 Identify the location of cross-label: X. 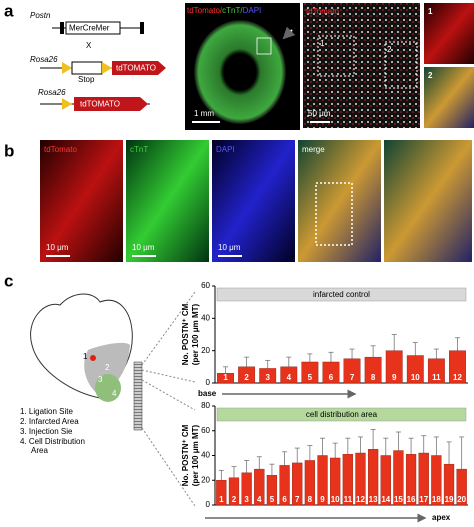
(89, 45).